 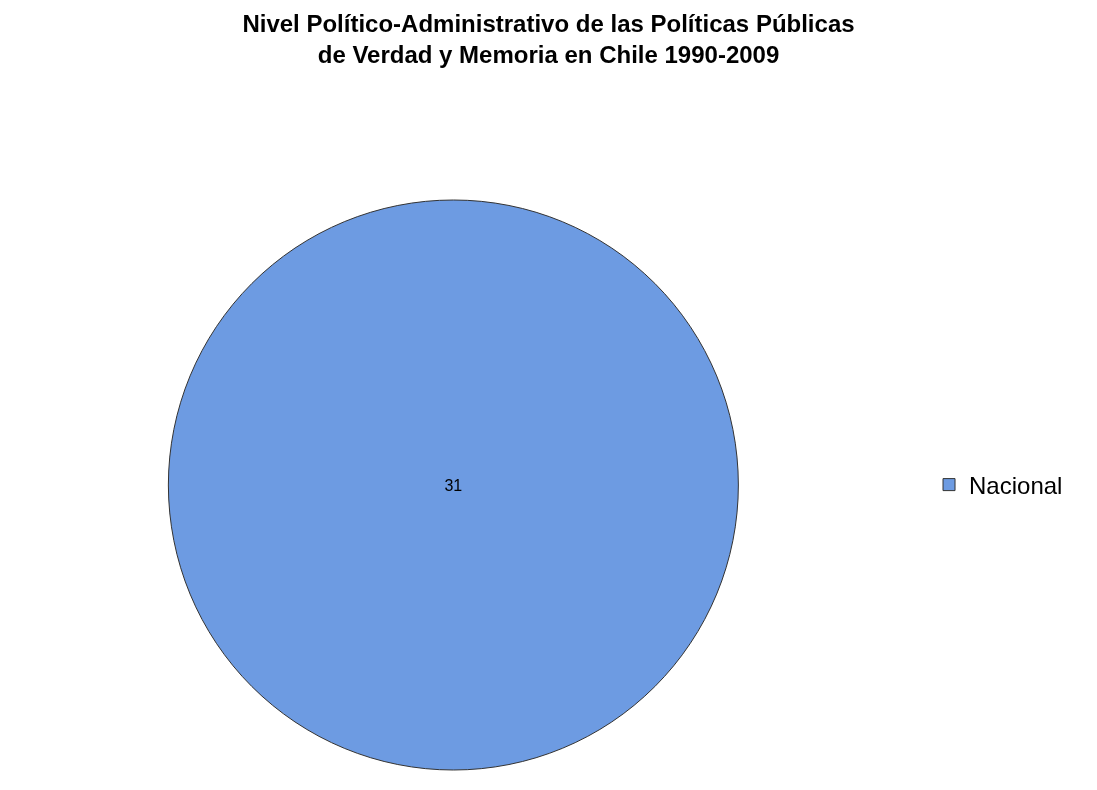 What do you see at coordinates (1016, 485) in the screenshot?
I see `legend-label: Nacional` at bounding box center [1016, 485].